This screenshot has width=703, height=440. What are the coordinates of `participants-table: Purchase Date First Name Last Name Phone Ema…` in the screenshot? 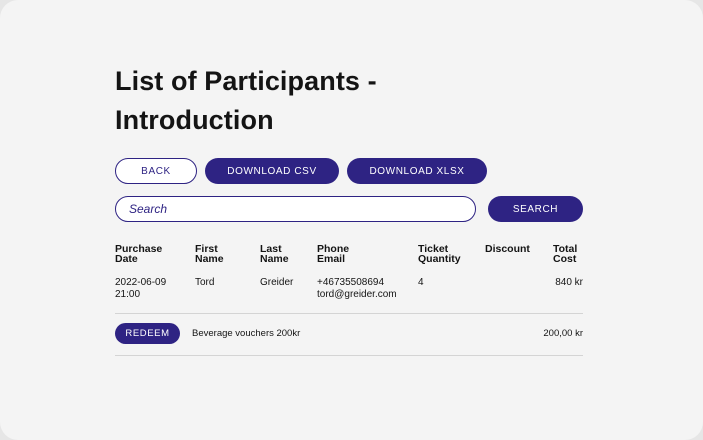 It's located at (349, 279).